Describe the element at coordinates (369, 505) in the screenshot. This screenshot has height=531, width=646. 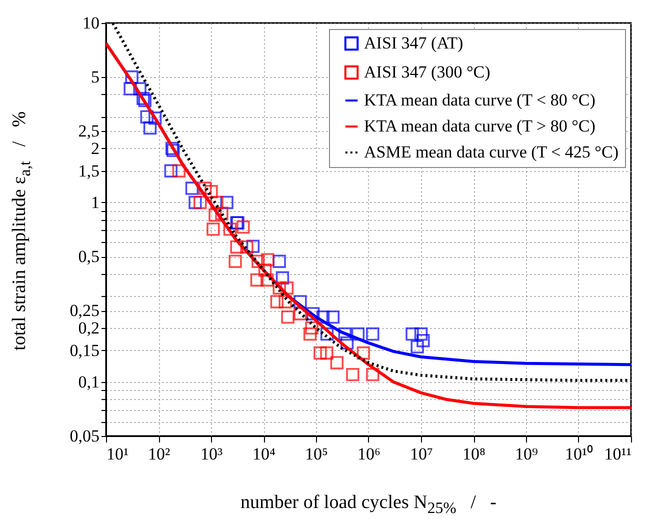
I see `x-axis-title: number of load cycles N$_{25%}$ / -` at that location.